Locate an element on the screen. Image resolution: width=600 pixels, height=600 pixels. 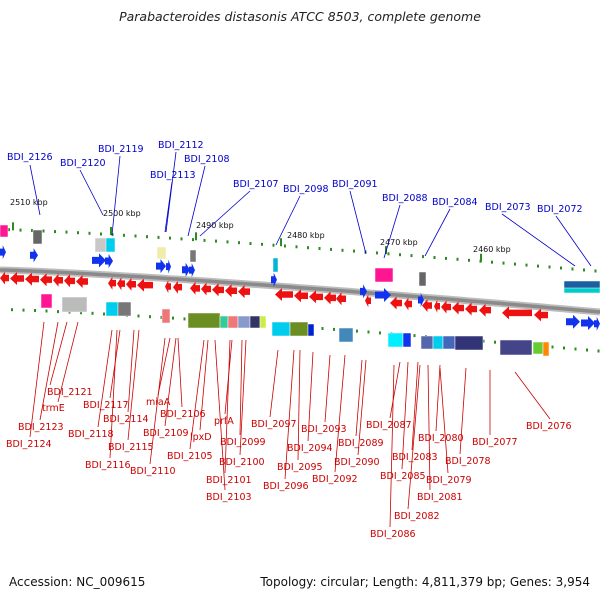
gene-label-bdi-2110: BDI_2110 is located at coordinates (153, 471).